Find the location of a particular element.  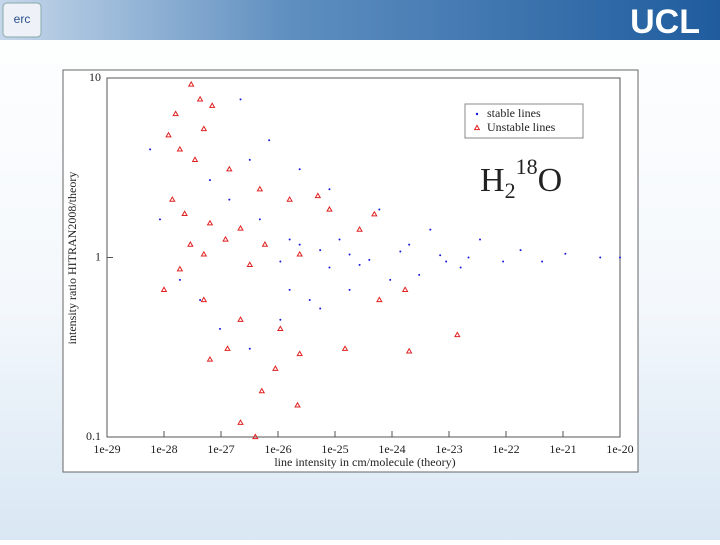

erc-logo: erc is located at coordinates (22, 19).